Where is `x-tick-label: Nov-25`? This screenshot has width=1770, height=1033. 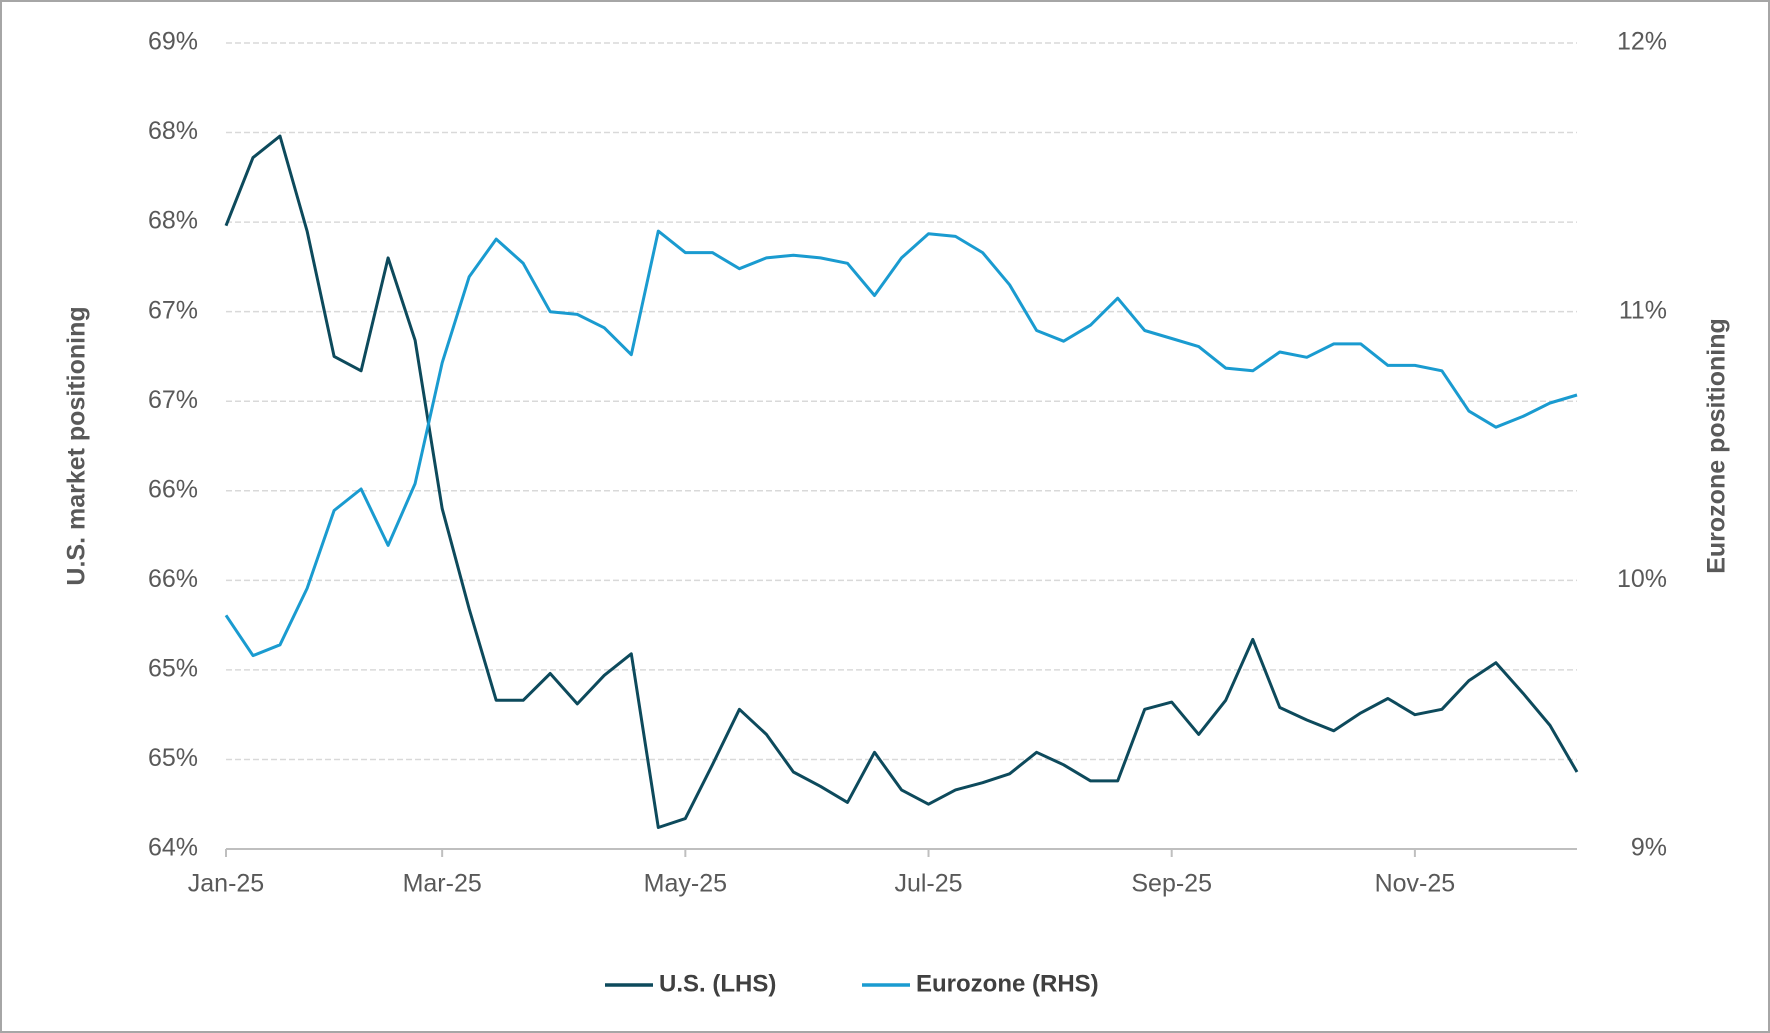 x-tick-label: Nov-25 is located at coordinates (1415, 884).